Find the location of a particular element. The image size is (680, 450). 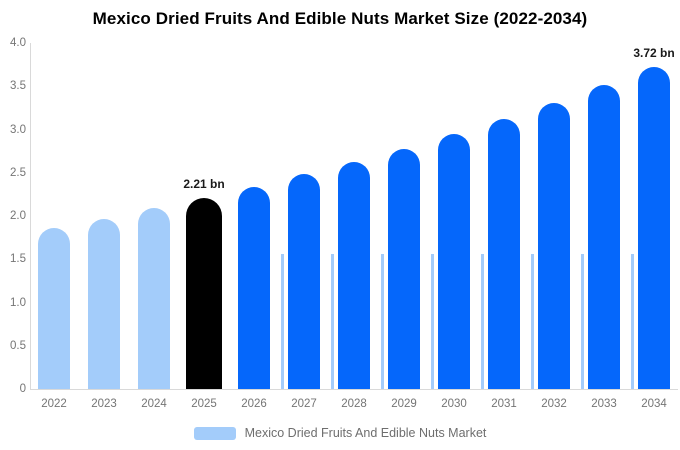

x-label-2025: 2025 is located at coordinates (204, 404).